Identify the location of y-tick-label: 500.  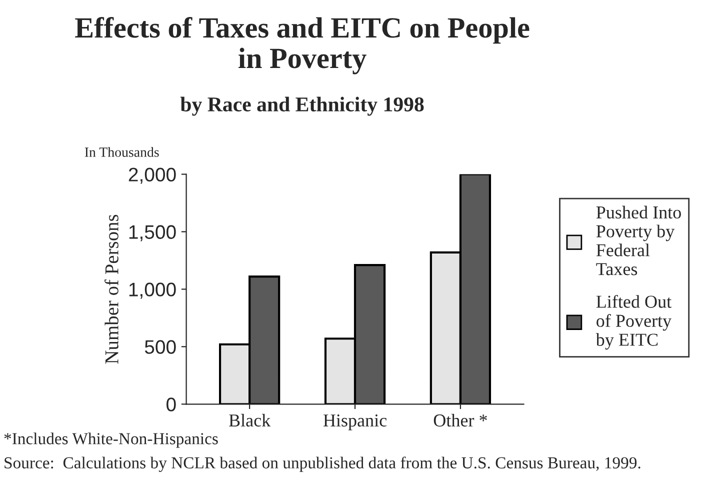
(160, 347).